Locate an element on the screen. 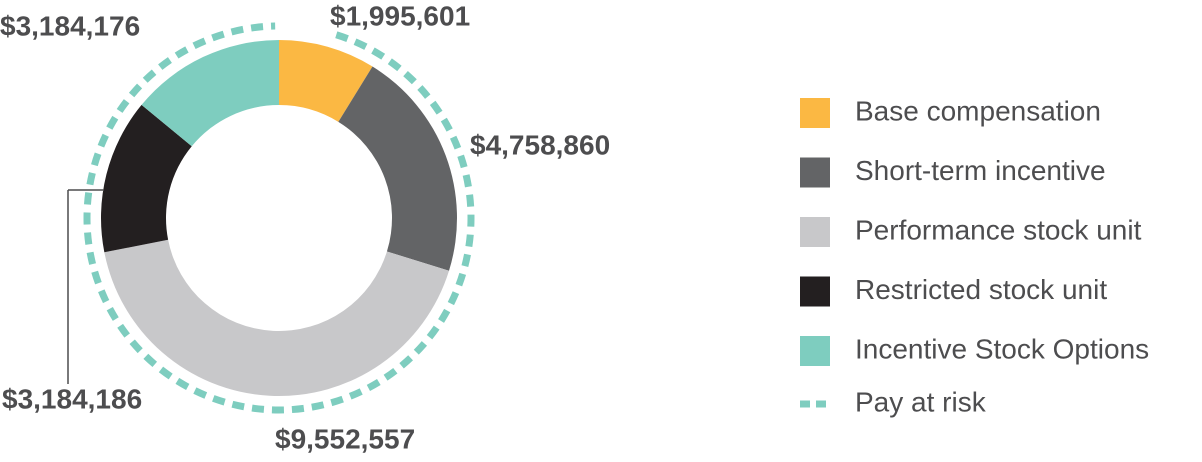 The height and width of the screenshot is (462, 1202). legend-label: Base compensation is located at coordinates (978, 110).